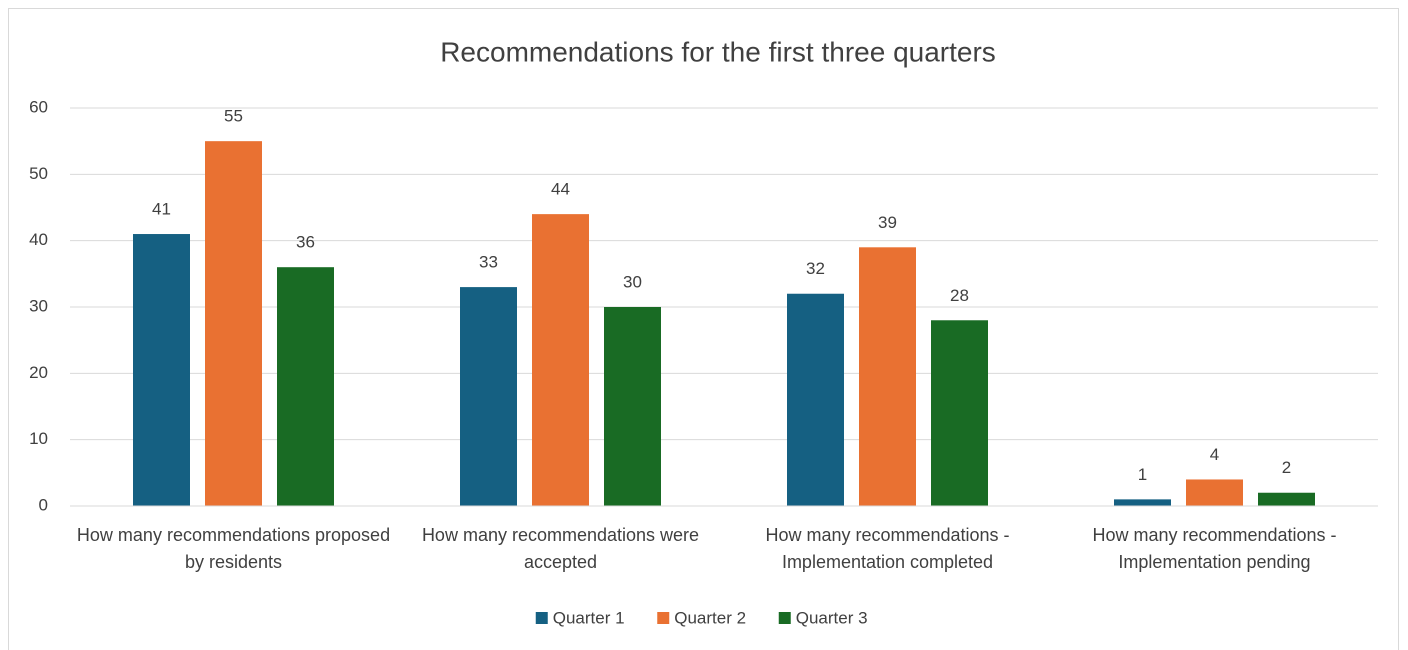  What do you see at coordinates (38, 239) in the screenshot?
I see `y-tick-label: 40` at bounding box center [38, 239].